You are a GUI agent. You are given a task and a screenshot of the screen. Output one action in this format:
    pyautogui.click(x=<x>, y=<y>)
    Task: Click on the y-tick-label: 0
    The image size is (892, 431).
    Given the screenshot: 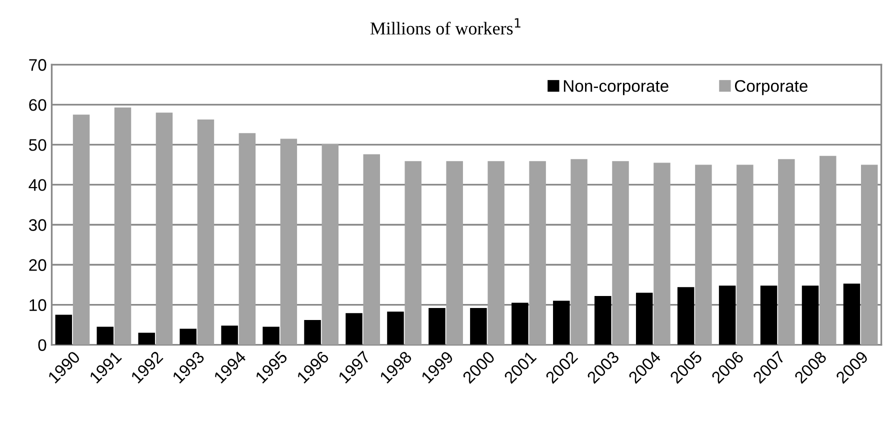 What is the action you would take?
    pyautogui.click(x=42, y=345)
    